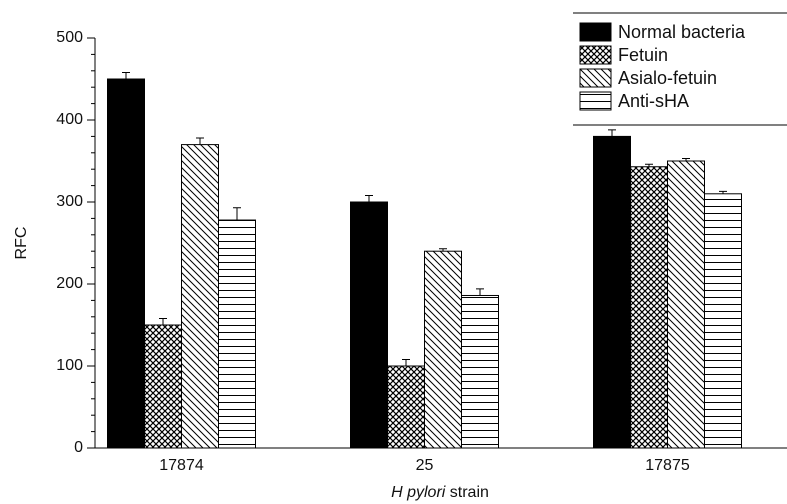  Describe the element at coordinates (69, 283) in the screenshot. I see `y-tick-label: 200` at that location.